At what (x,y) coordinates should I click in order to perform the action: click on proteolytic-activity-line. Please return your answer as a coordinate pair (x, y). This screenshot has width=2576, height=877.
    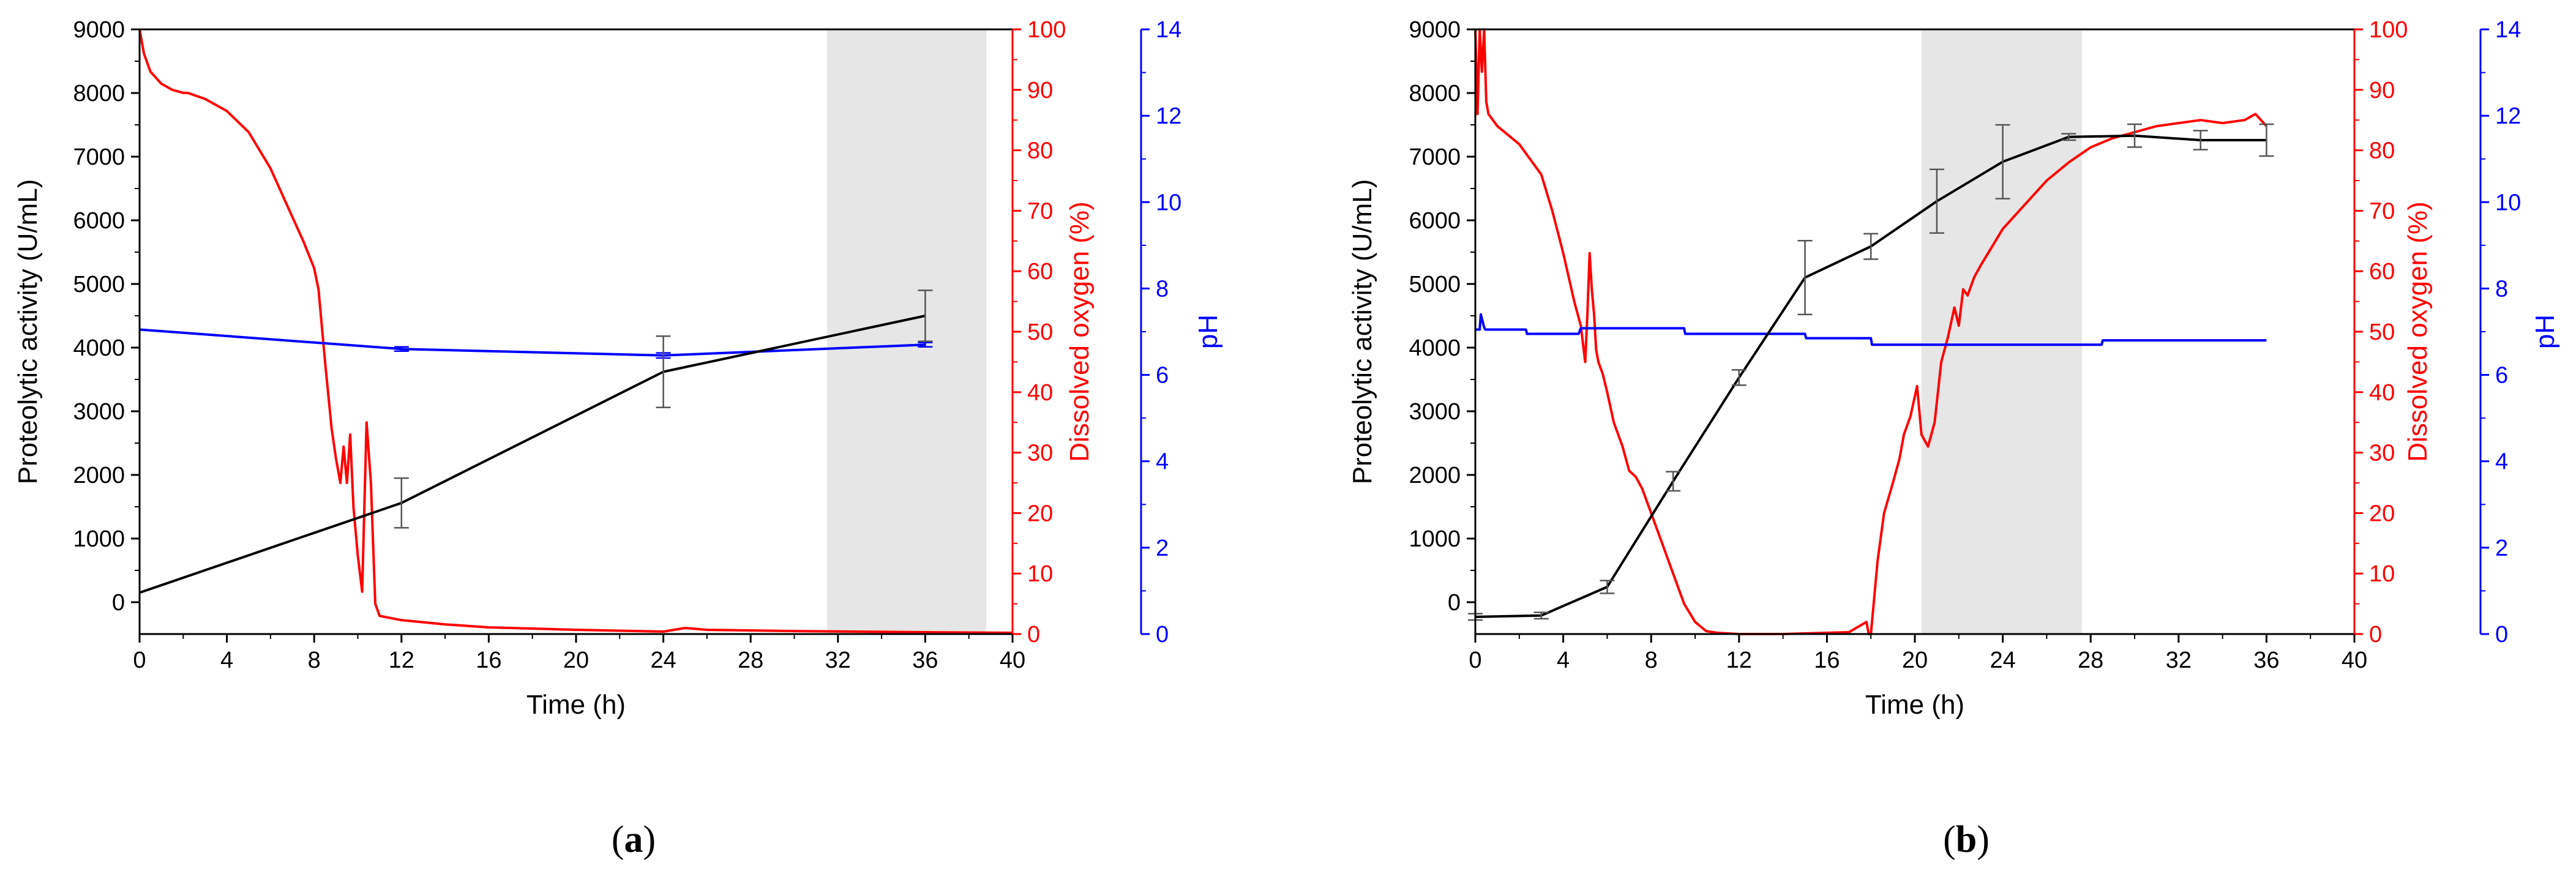
    Looking at the image, I should click on (532, 455).